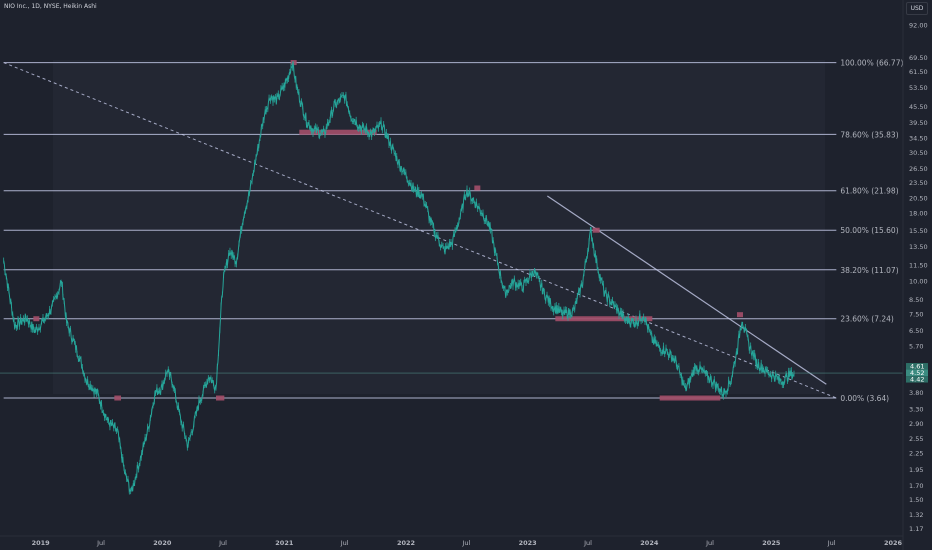  Describe the element at coordinates (869, 191) in the screenshot. I see `fib-label: 61.80% (21.98)` at that location.